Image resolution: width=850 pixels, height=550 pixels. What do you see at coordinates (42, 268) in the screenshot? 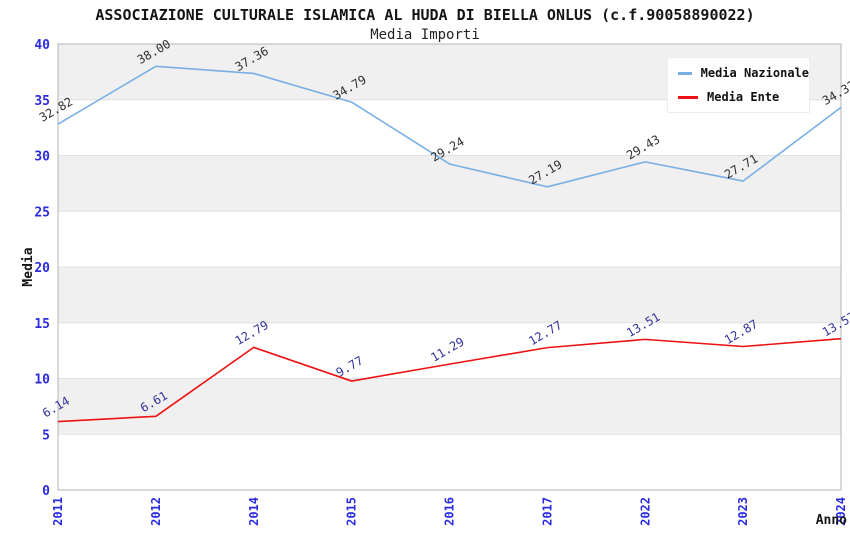
I see `y-tick-label: 20` at bounding box center [42, 268].